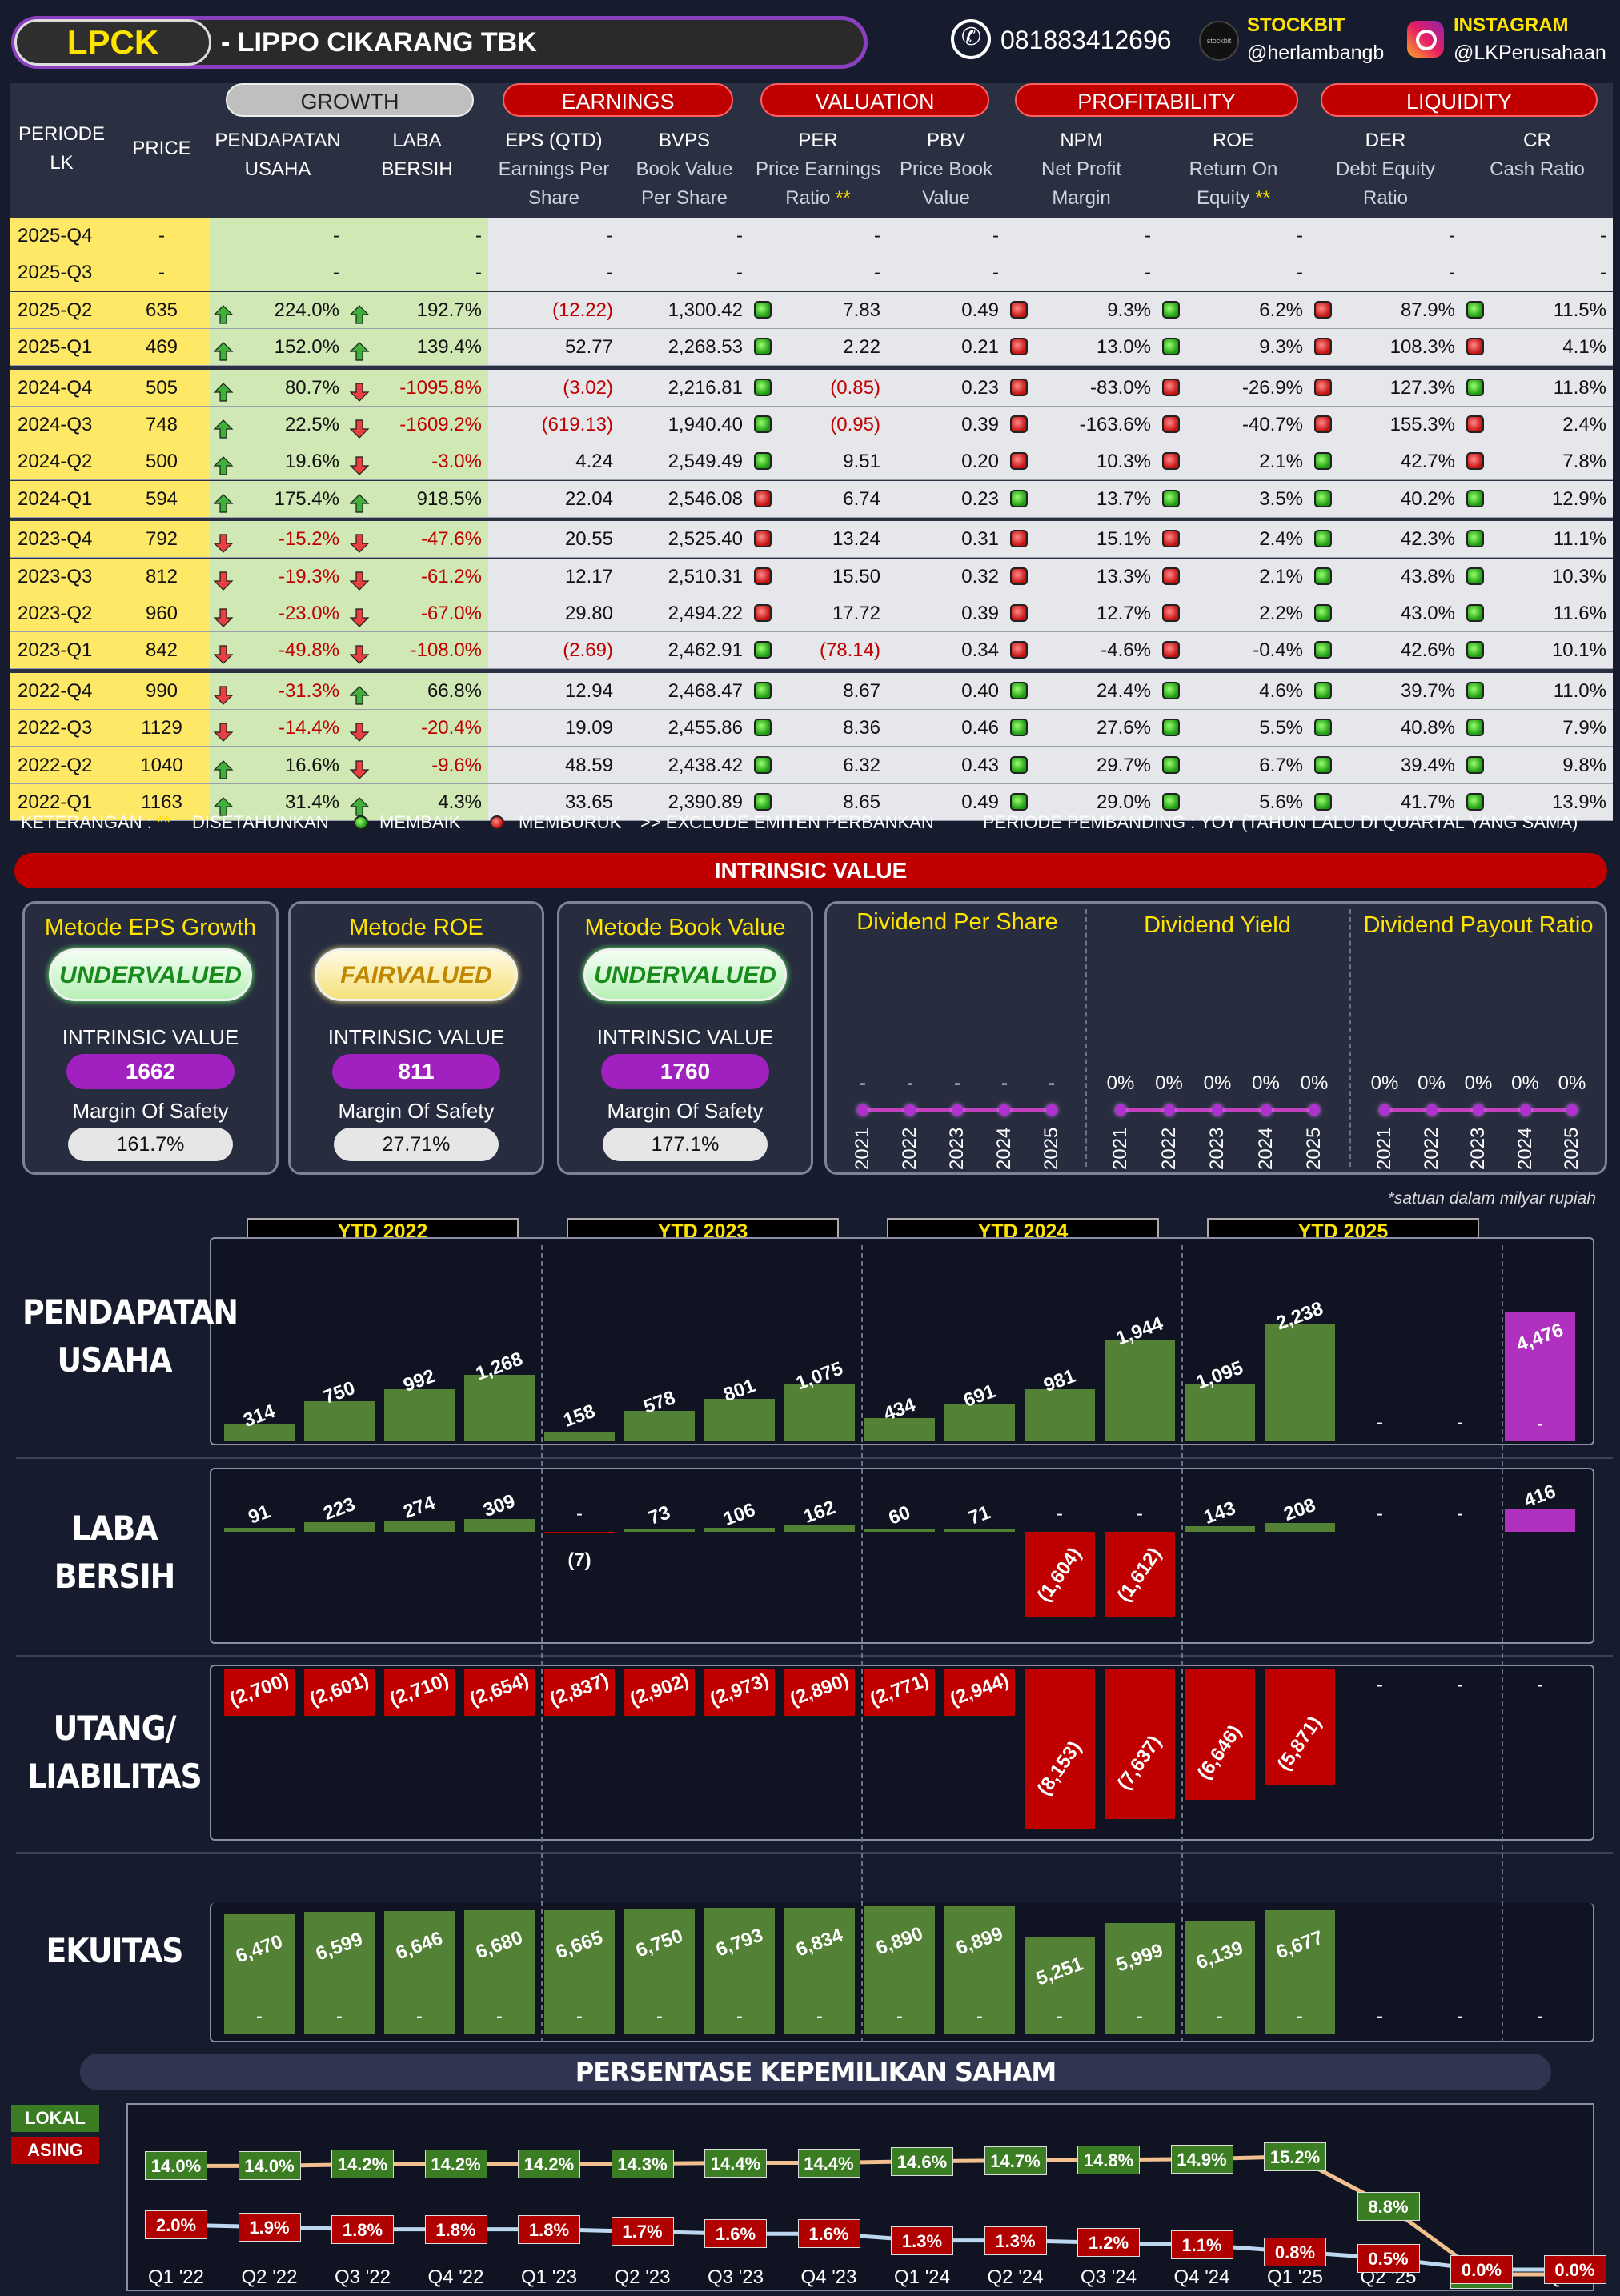  I want to click on ownership-title: PERSENTASE KEPEMILIKAN SAHAM, so click(815, 2072).